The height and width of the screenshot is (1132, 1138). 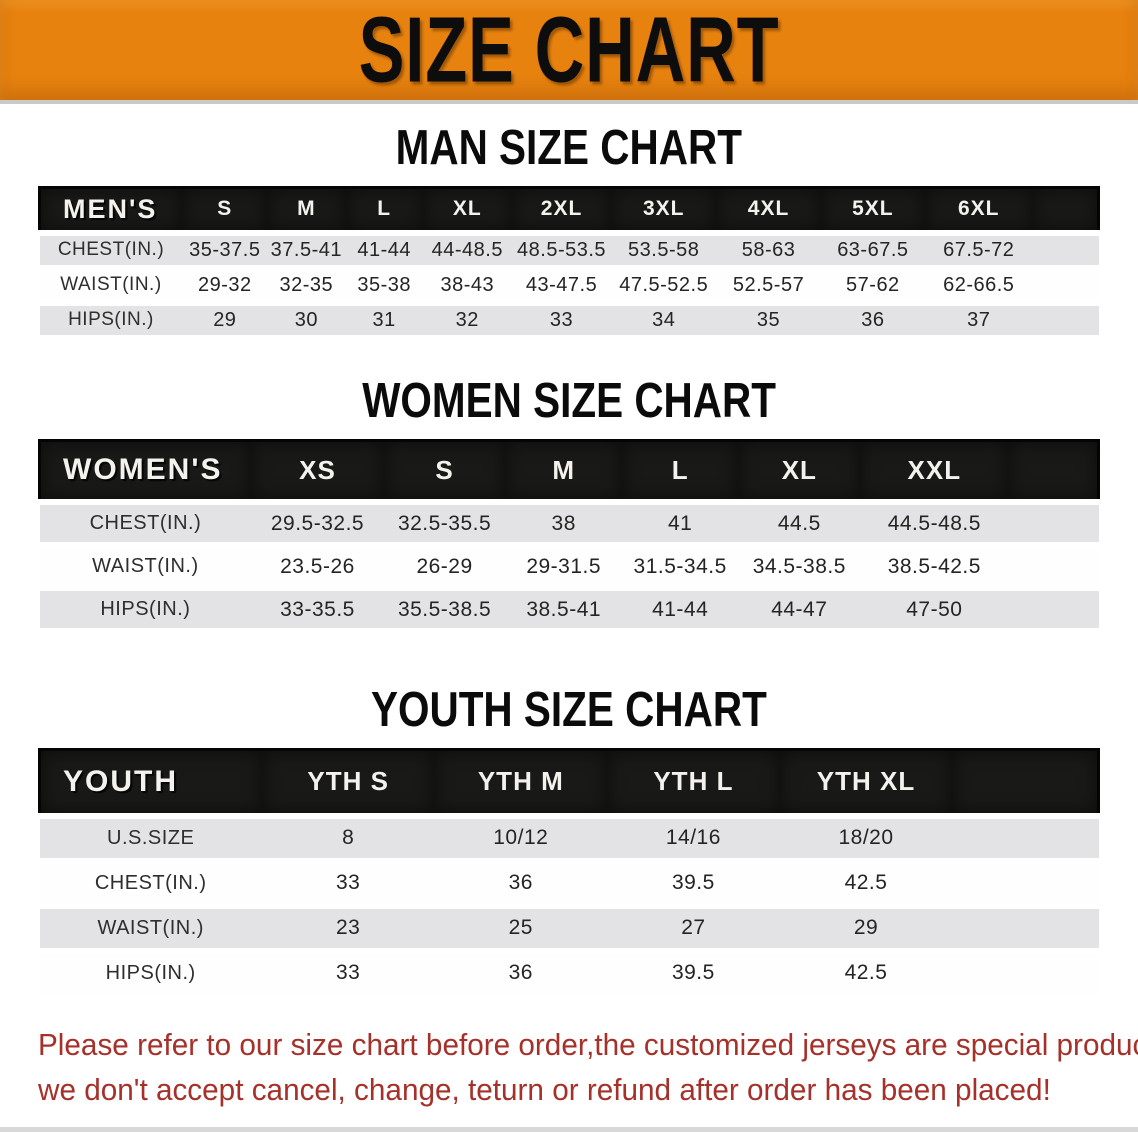 I want to click on men-value-cell: 52.5-57, so click(x=768, y=284).